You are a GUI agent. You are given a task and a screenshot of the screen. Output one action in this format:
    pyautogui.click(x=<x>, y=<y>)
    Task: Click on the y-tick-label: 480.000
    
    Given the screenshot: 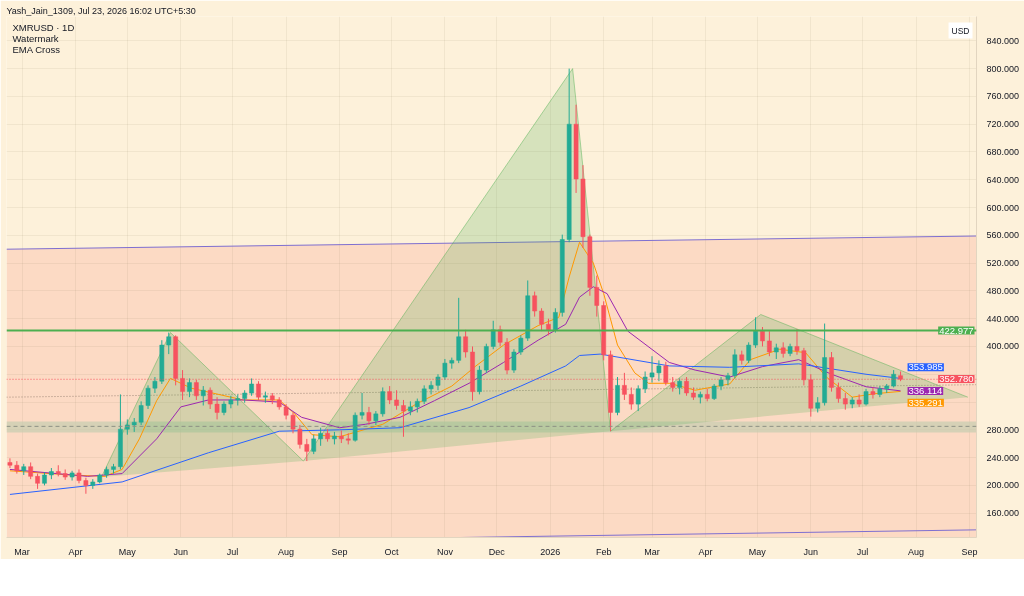 What is the action you would take?
    pyautogui.click(x=1003, y=290)
    